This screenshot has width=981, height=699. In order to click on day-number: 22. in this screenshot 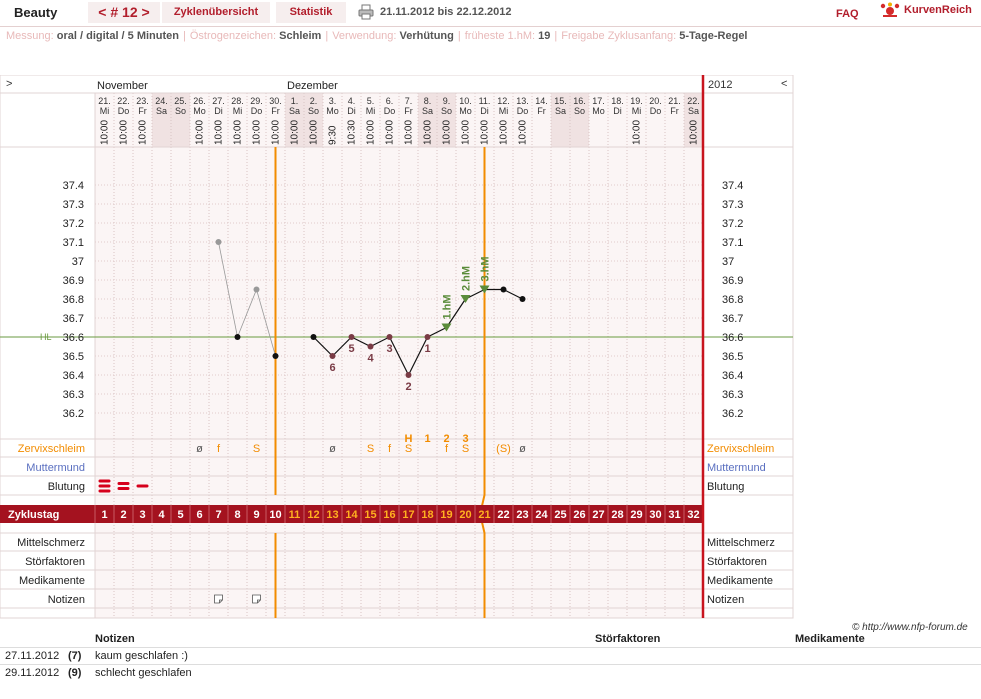, I will do `click(693, 101)`.